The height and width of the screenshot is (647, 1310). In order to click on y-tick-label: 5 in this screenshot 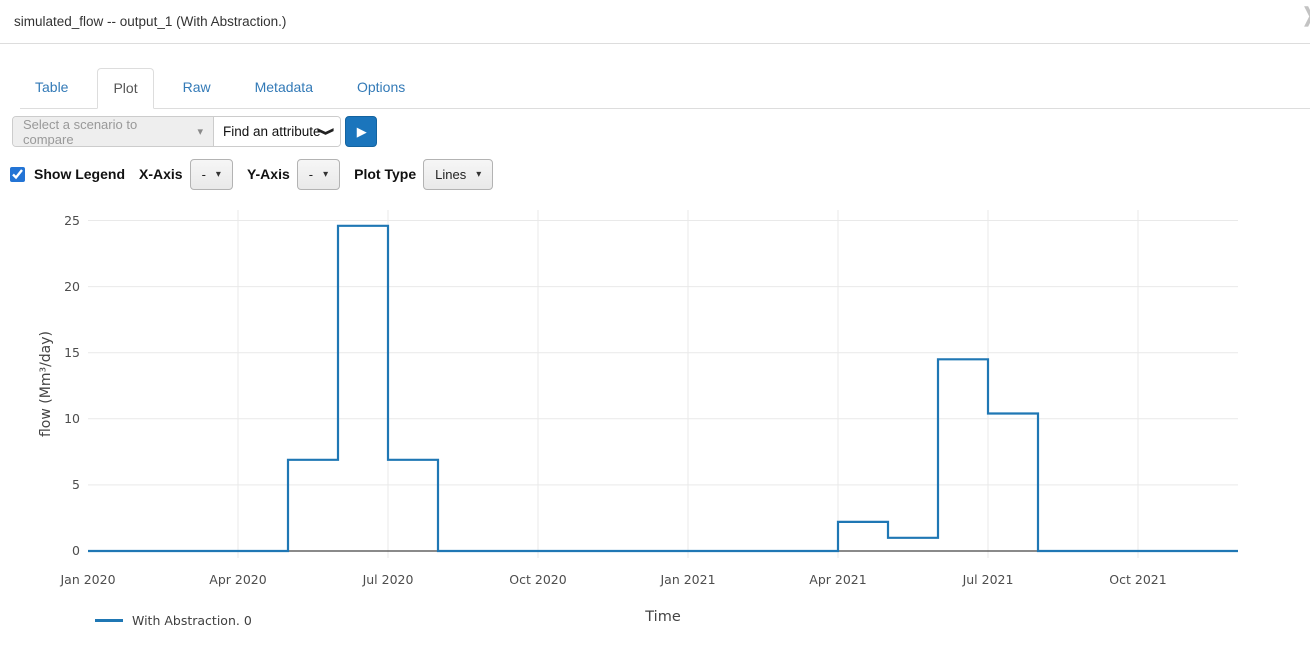, I will do `click(76, 484)`.